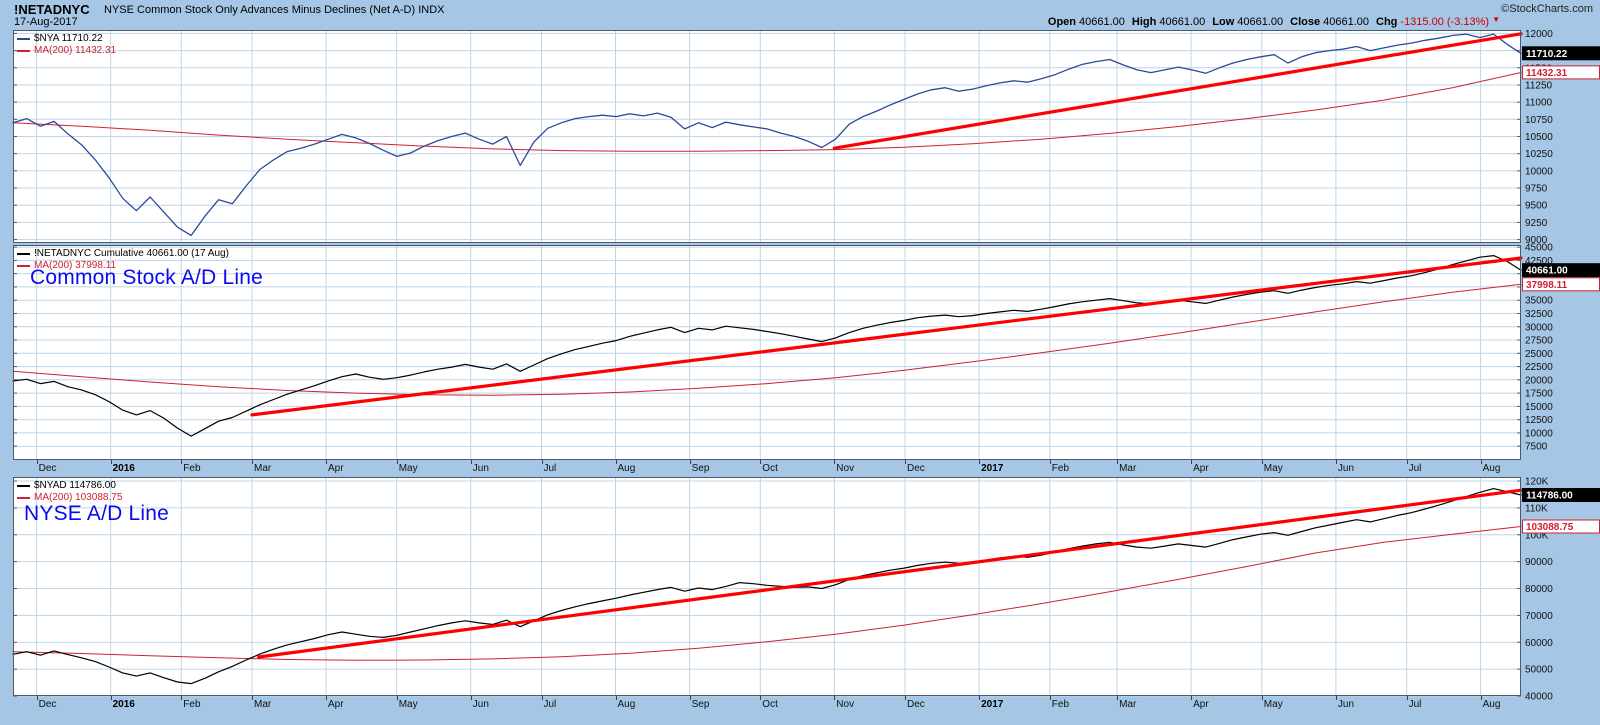  What do you see at coordinates (1260, 22) in the screenshot?
I see `low-value: 40661.00` at bounding box center [1260, 22].